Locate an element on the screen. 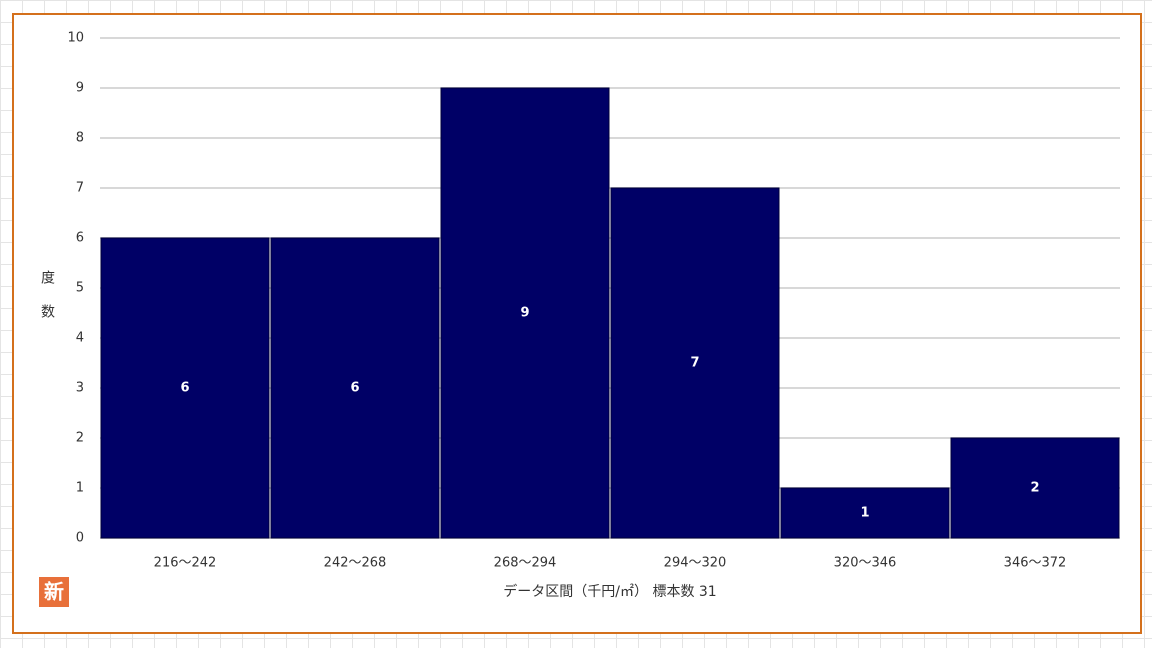 The width and height of the screenshot is (1152, 648). x-tick-label: 216～242 is located at coordinates (185, 563).